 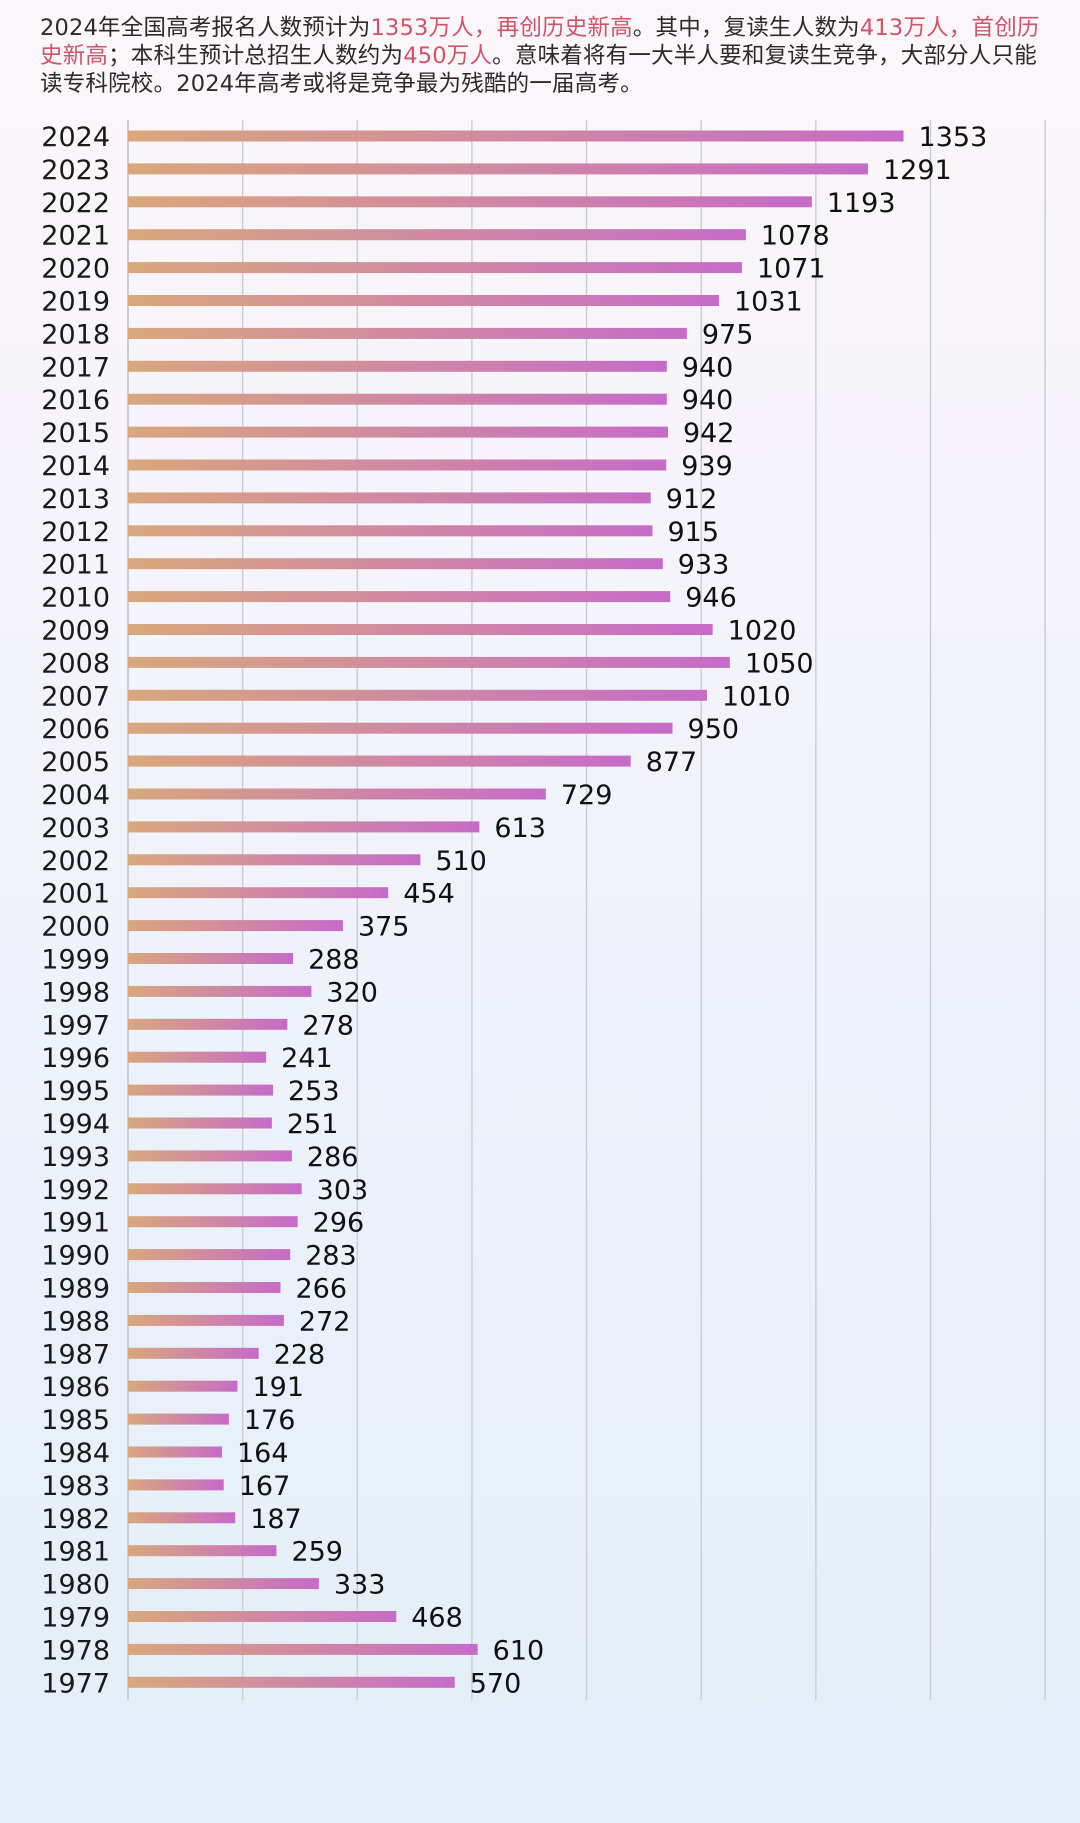 I want to click on bar-1994, so click(x=200, y=1123).